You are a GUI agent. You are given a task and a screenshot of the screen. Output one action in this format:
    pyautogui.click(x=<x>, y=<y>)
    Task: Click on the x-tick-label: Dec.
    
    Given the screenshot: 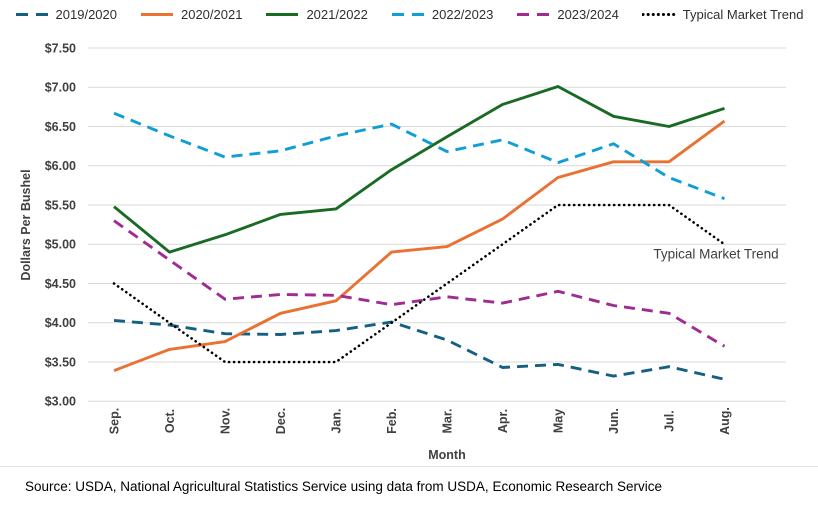 What is the action you would take?
    pyautogui.click(x=281, y=421)
    